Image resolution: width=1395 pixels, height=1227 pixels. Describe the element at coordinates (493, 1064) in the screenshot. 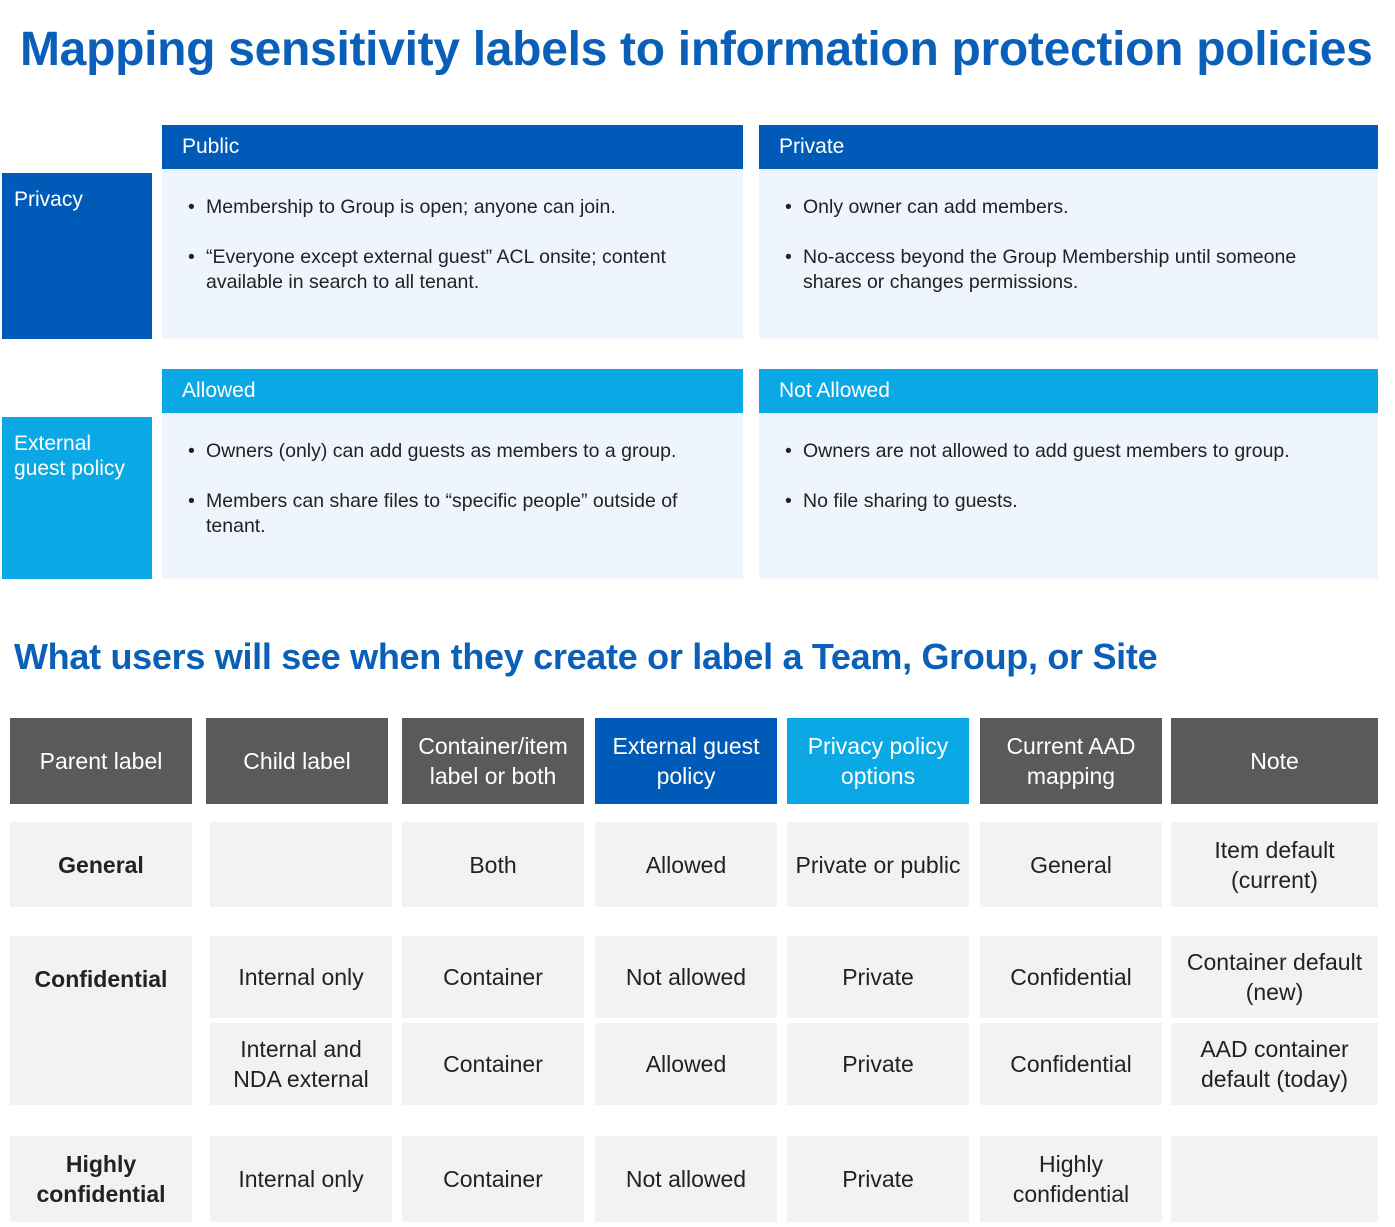

I see `cell-scope-confidential-2: Container` at that location.